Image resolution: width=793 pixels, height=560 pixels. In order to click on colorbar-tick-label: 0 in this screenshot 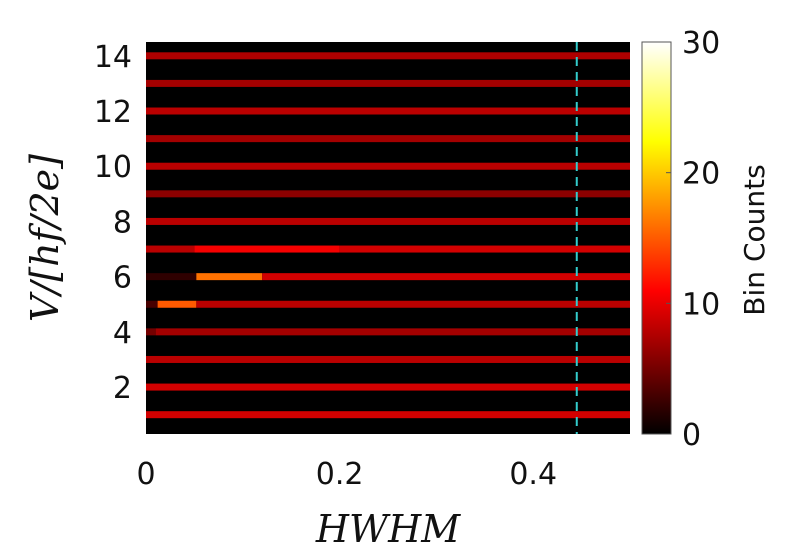, I will do `click(691, 435)`.